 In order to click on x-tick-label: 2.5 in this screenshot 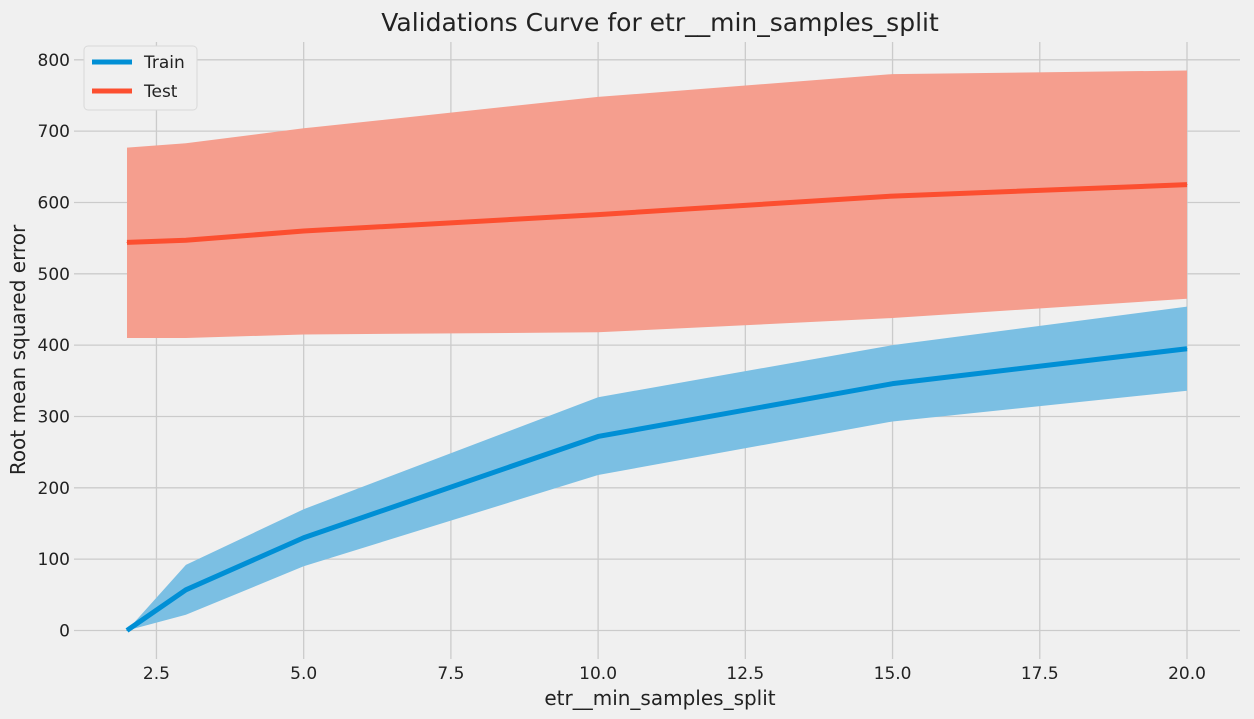, I will do `click(156, 674)`.